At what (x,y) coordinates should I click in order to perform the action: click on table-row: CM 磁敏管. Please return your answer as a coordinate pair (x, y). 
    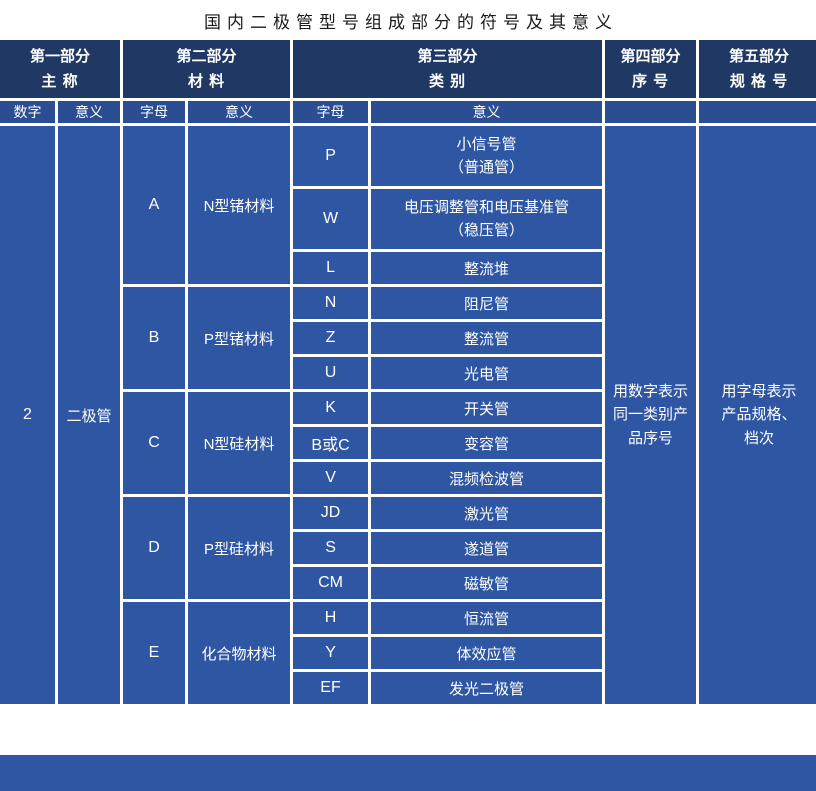
    Looking at the image, I should click on (408, 583).